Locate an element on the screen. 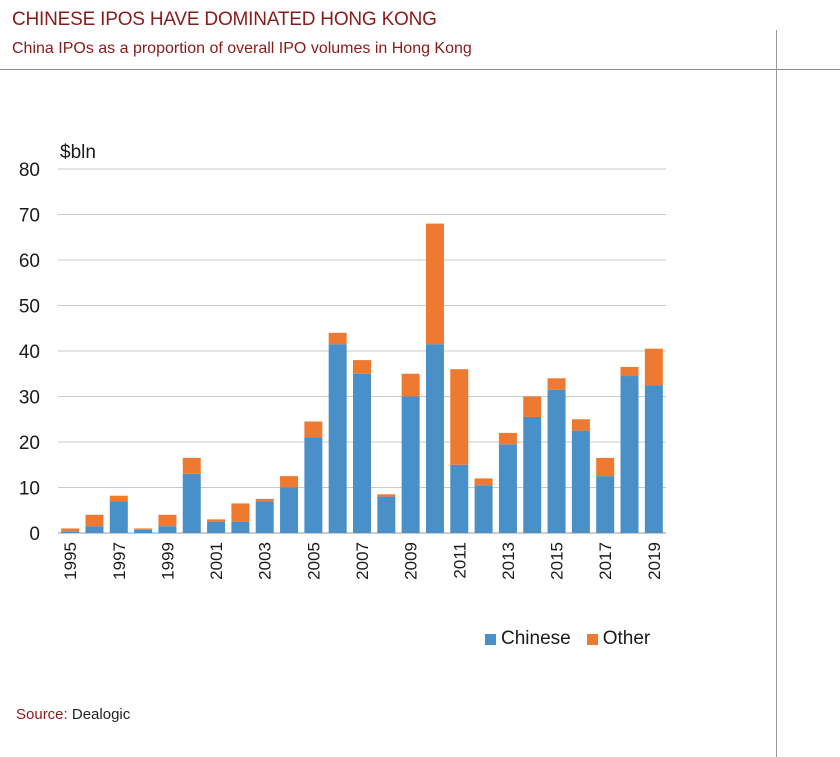  bar-other-2019 is located at coordinates (653, 367).